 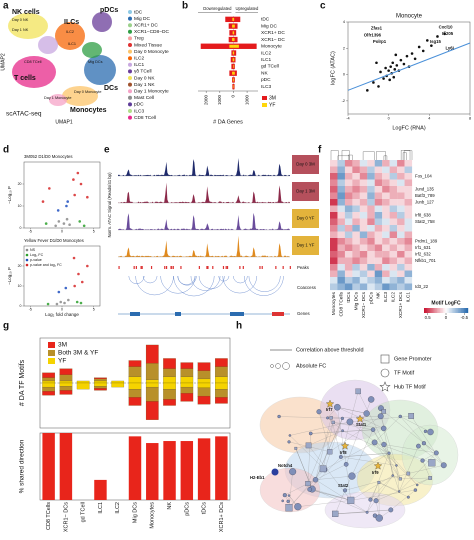 What do you see at coordinates (205, 508) in the screenshot?
I see `x-tick-label: tDCs` at bounding box center [205, 508].